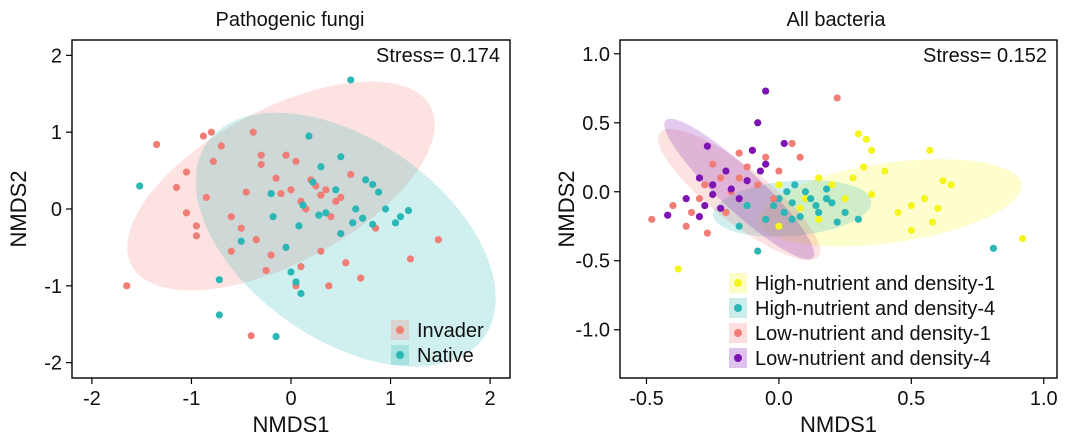 The image size is (1077, 444). Describe the element at coordinates (445, 356) in the screenshot. I see `legend-label: Native` at that location.